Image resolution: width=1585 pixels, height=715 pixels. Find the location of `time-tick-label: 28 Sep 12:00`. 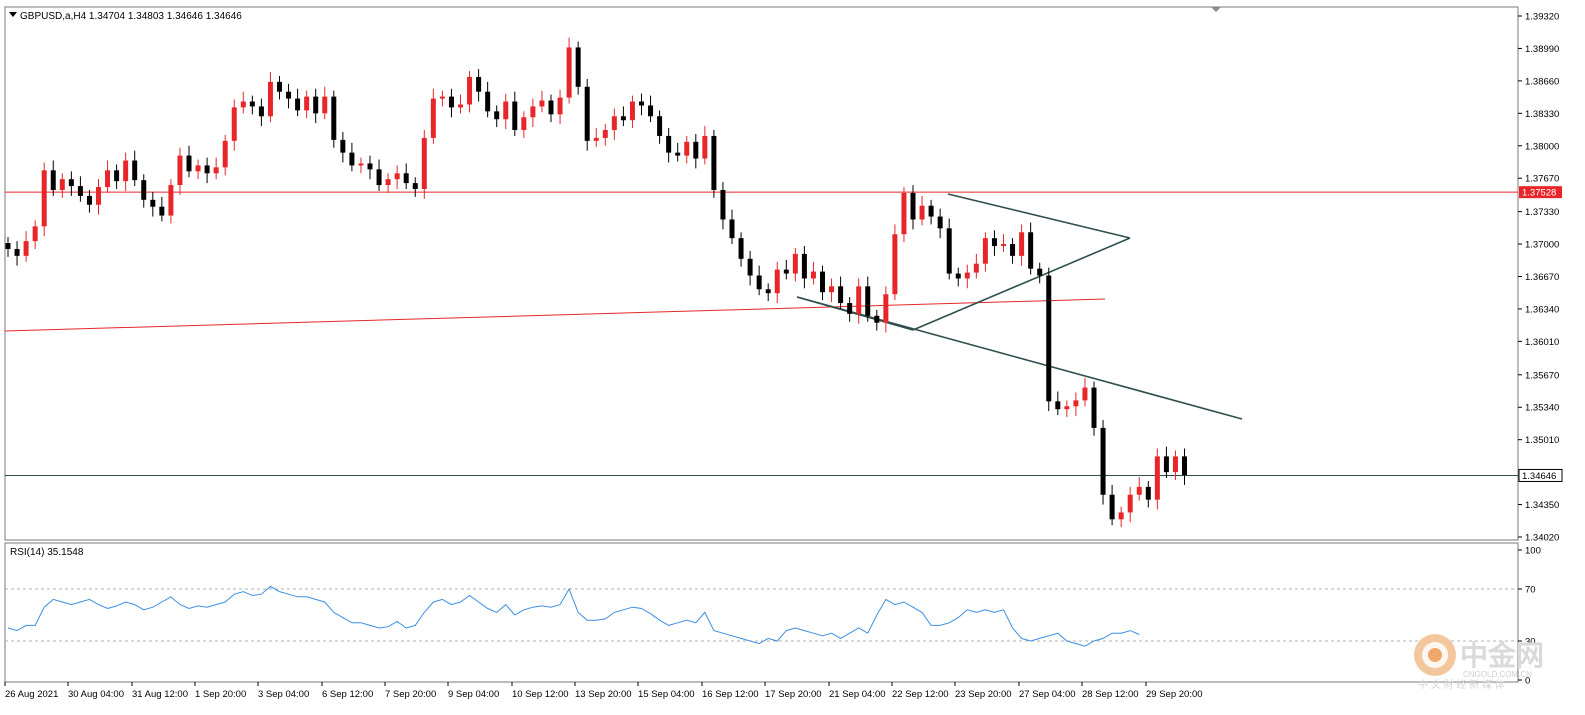

time-tick-label: 28 Sep 12:00 is located at coordinates (1110, 694).